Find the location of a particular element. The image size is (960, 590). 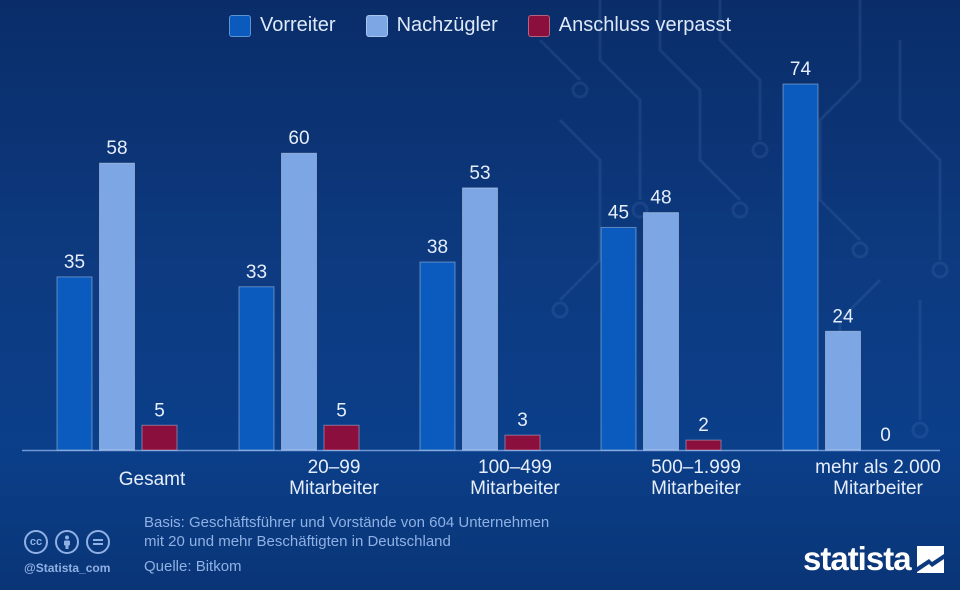

data-label-4-2: 0 is located at coordinates (885, 435).